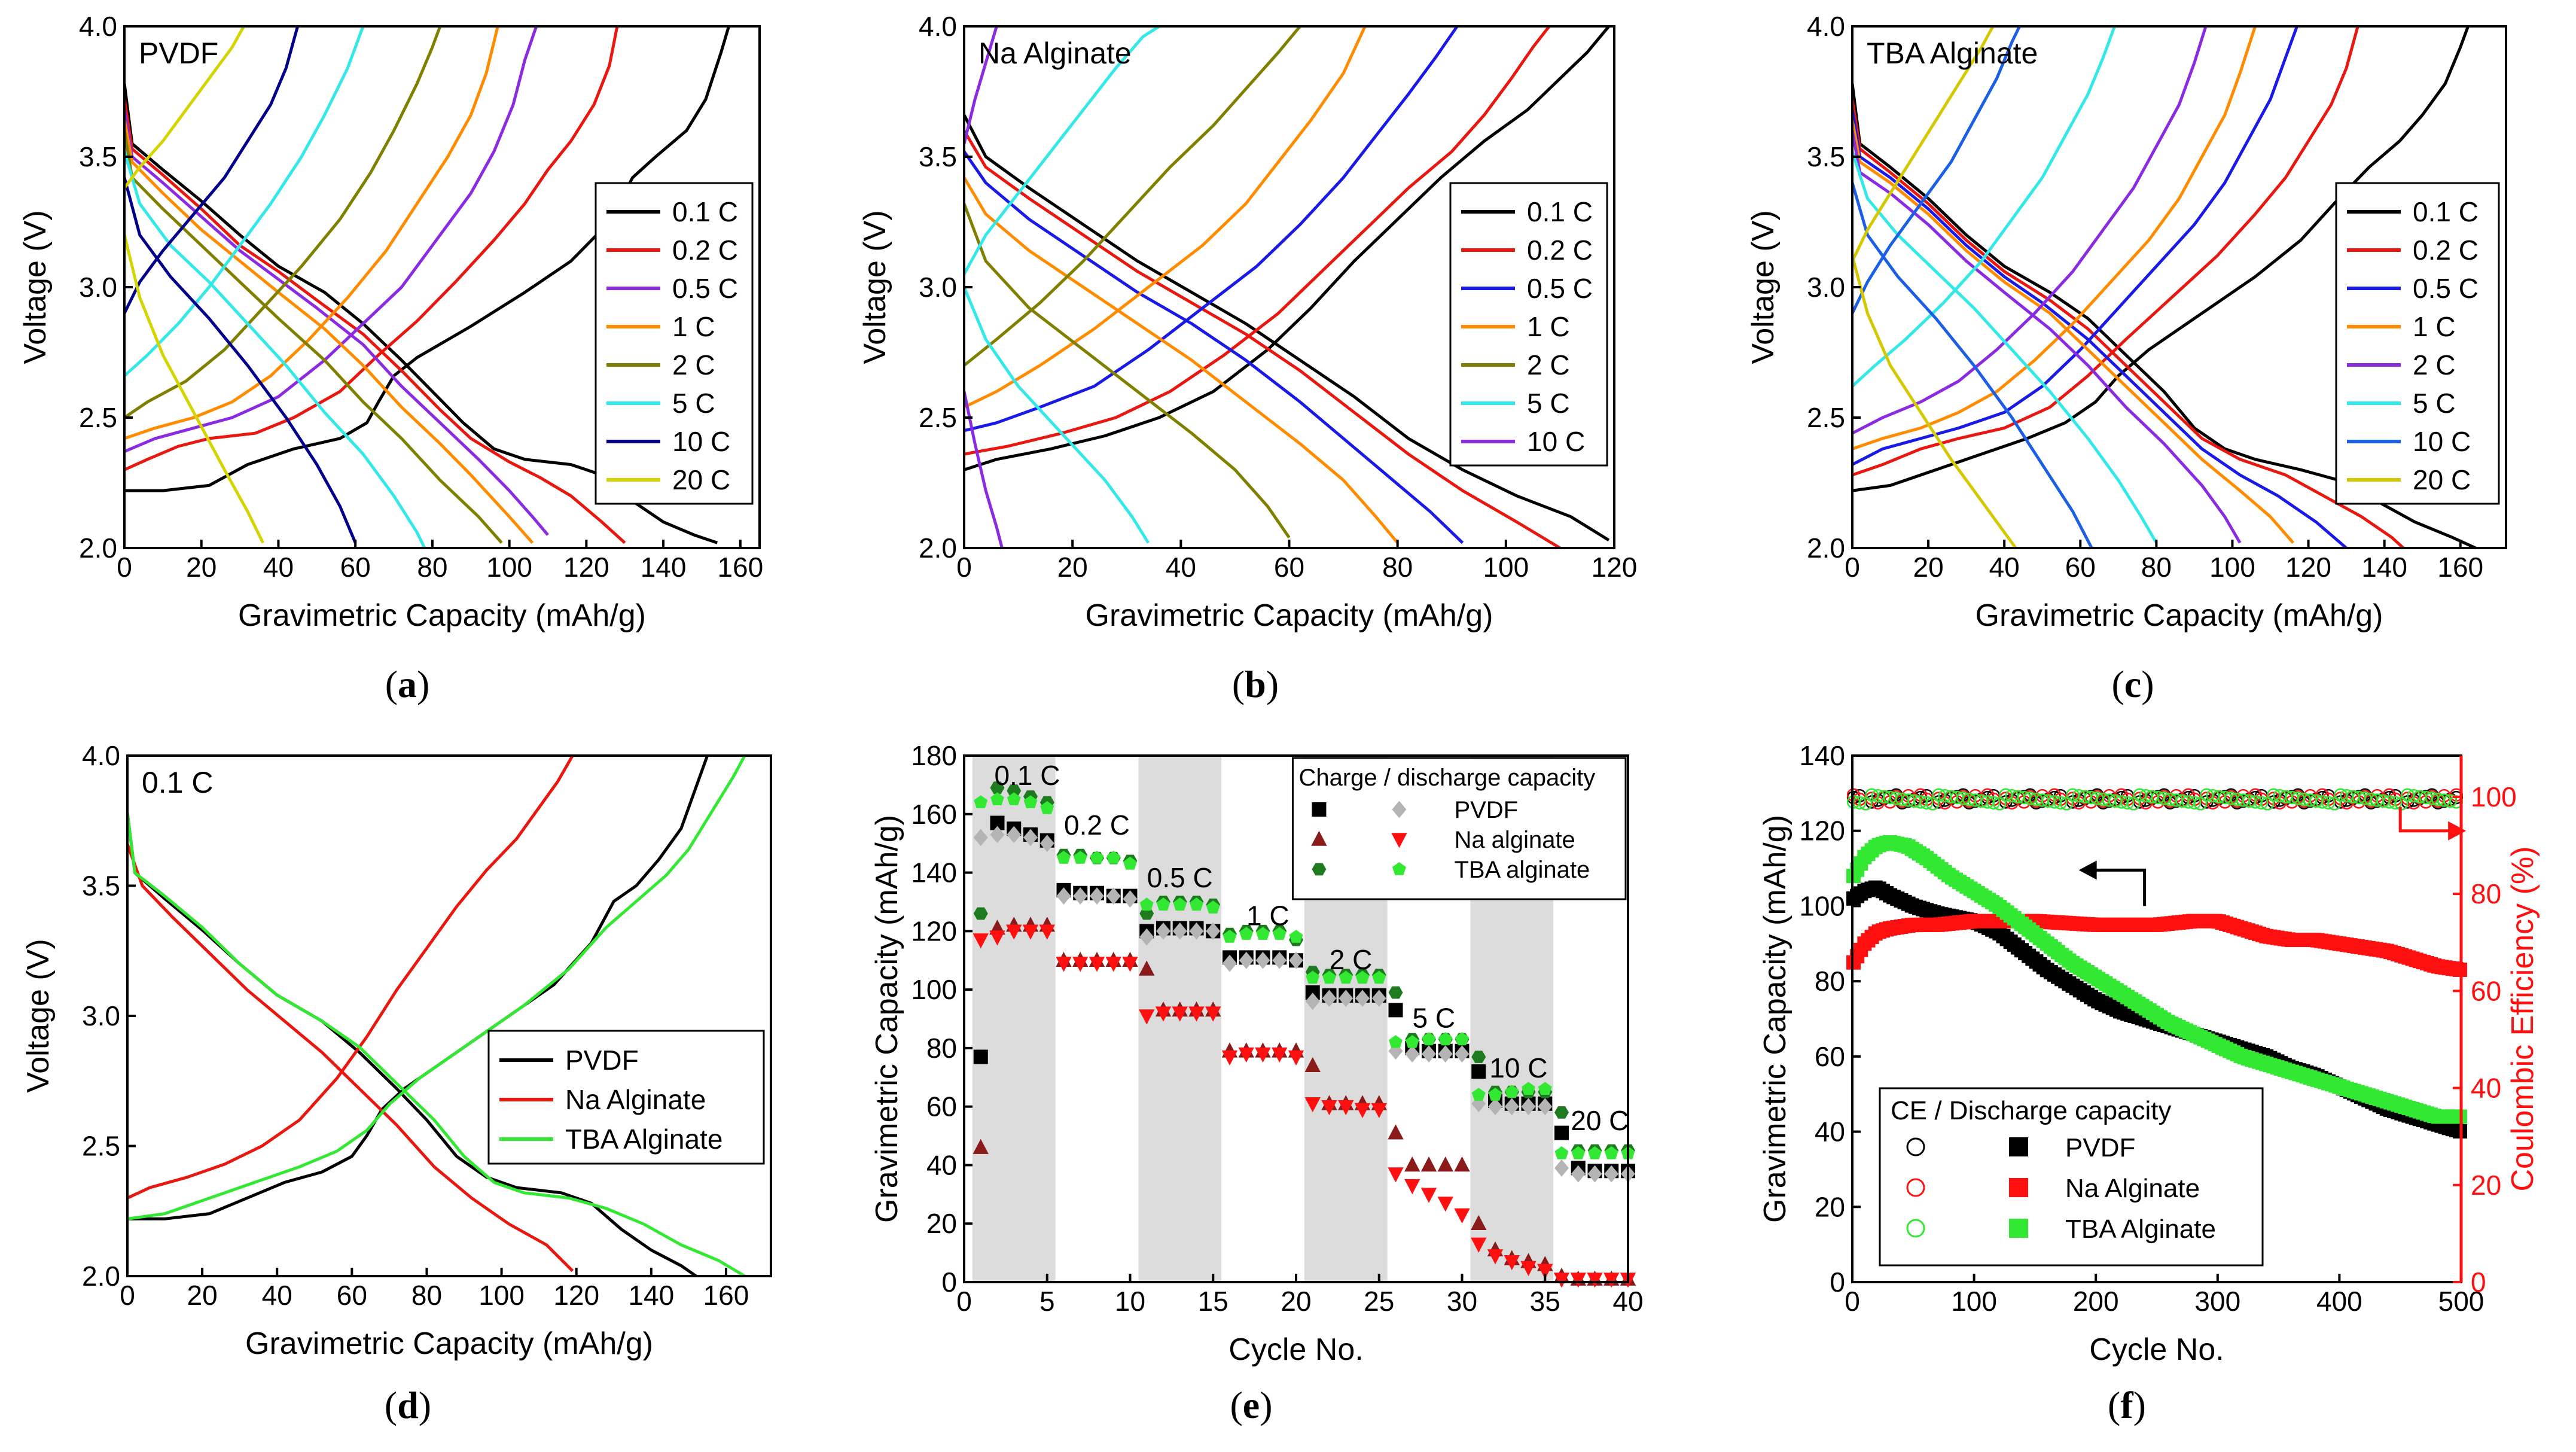 This screenshot has width=2576, height=1452. What do you see at coordinates (502, 1295) in the screenshot?
I see `x-tick-label: 100` at bounding box center [502, 1295].